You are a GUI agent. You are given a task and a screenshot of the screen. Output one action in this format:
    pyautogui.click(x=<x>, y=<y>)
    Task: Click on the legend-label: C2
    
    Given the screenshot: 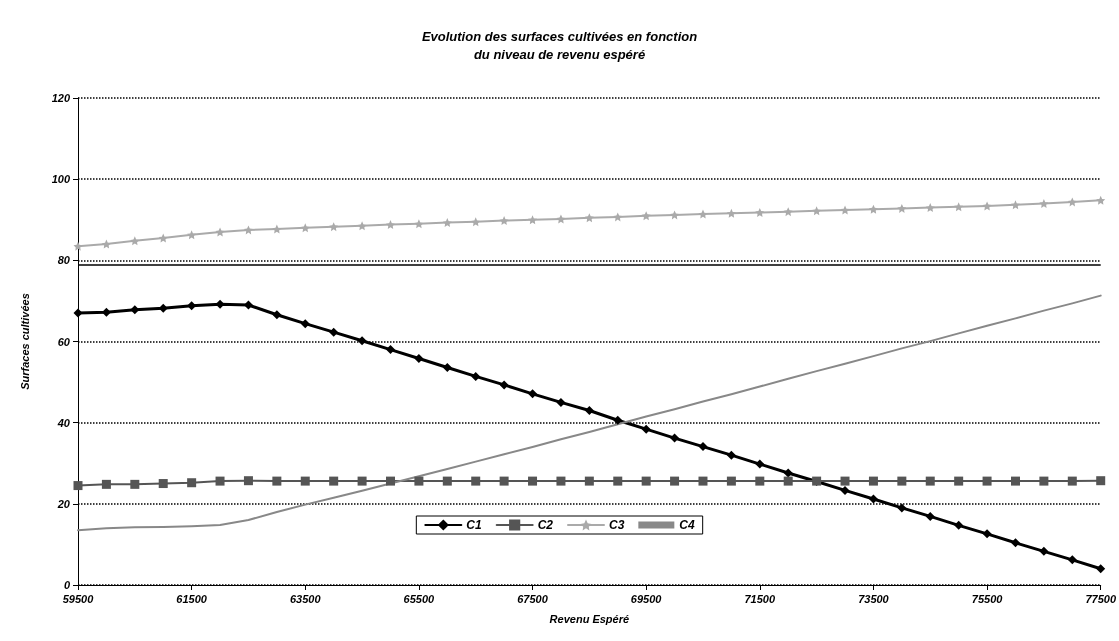 What is the action you would take?
    pyautogui.click(x=545, y=525)
    